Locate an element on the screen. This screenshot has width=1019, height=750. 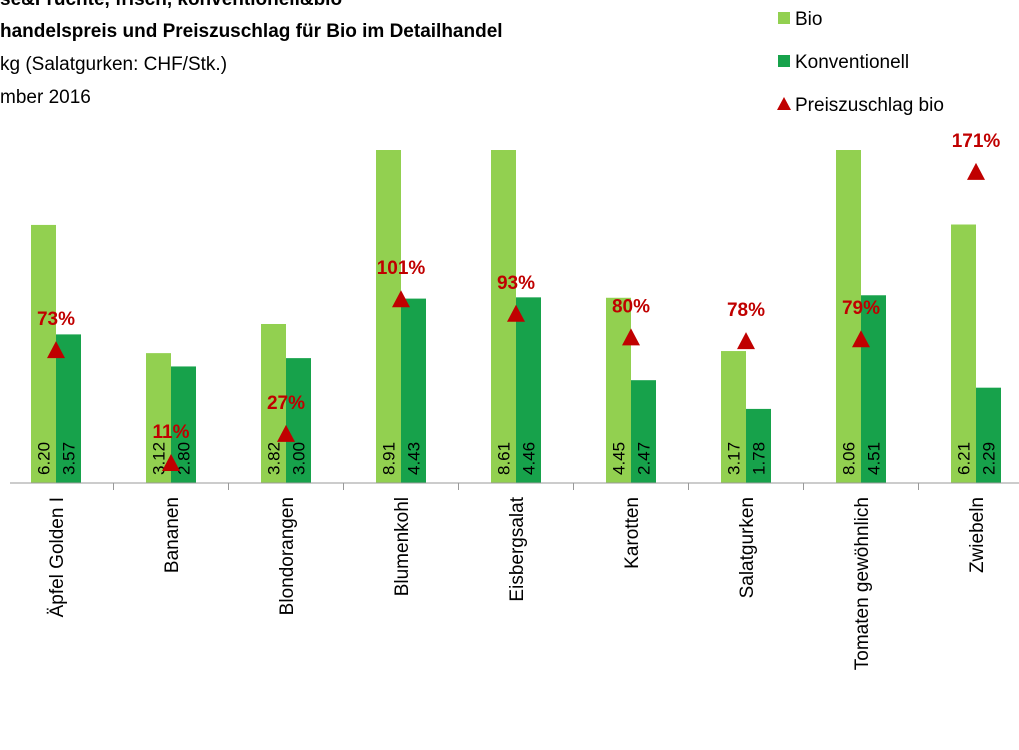
value-label: 2.47 is located at coordinates (644, 458).